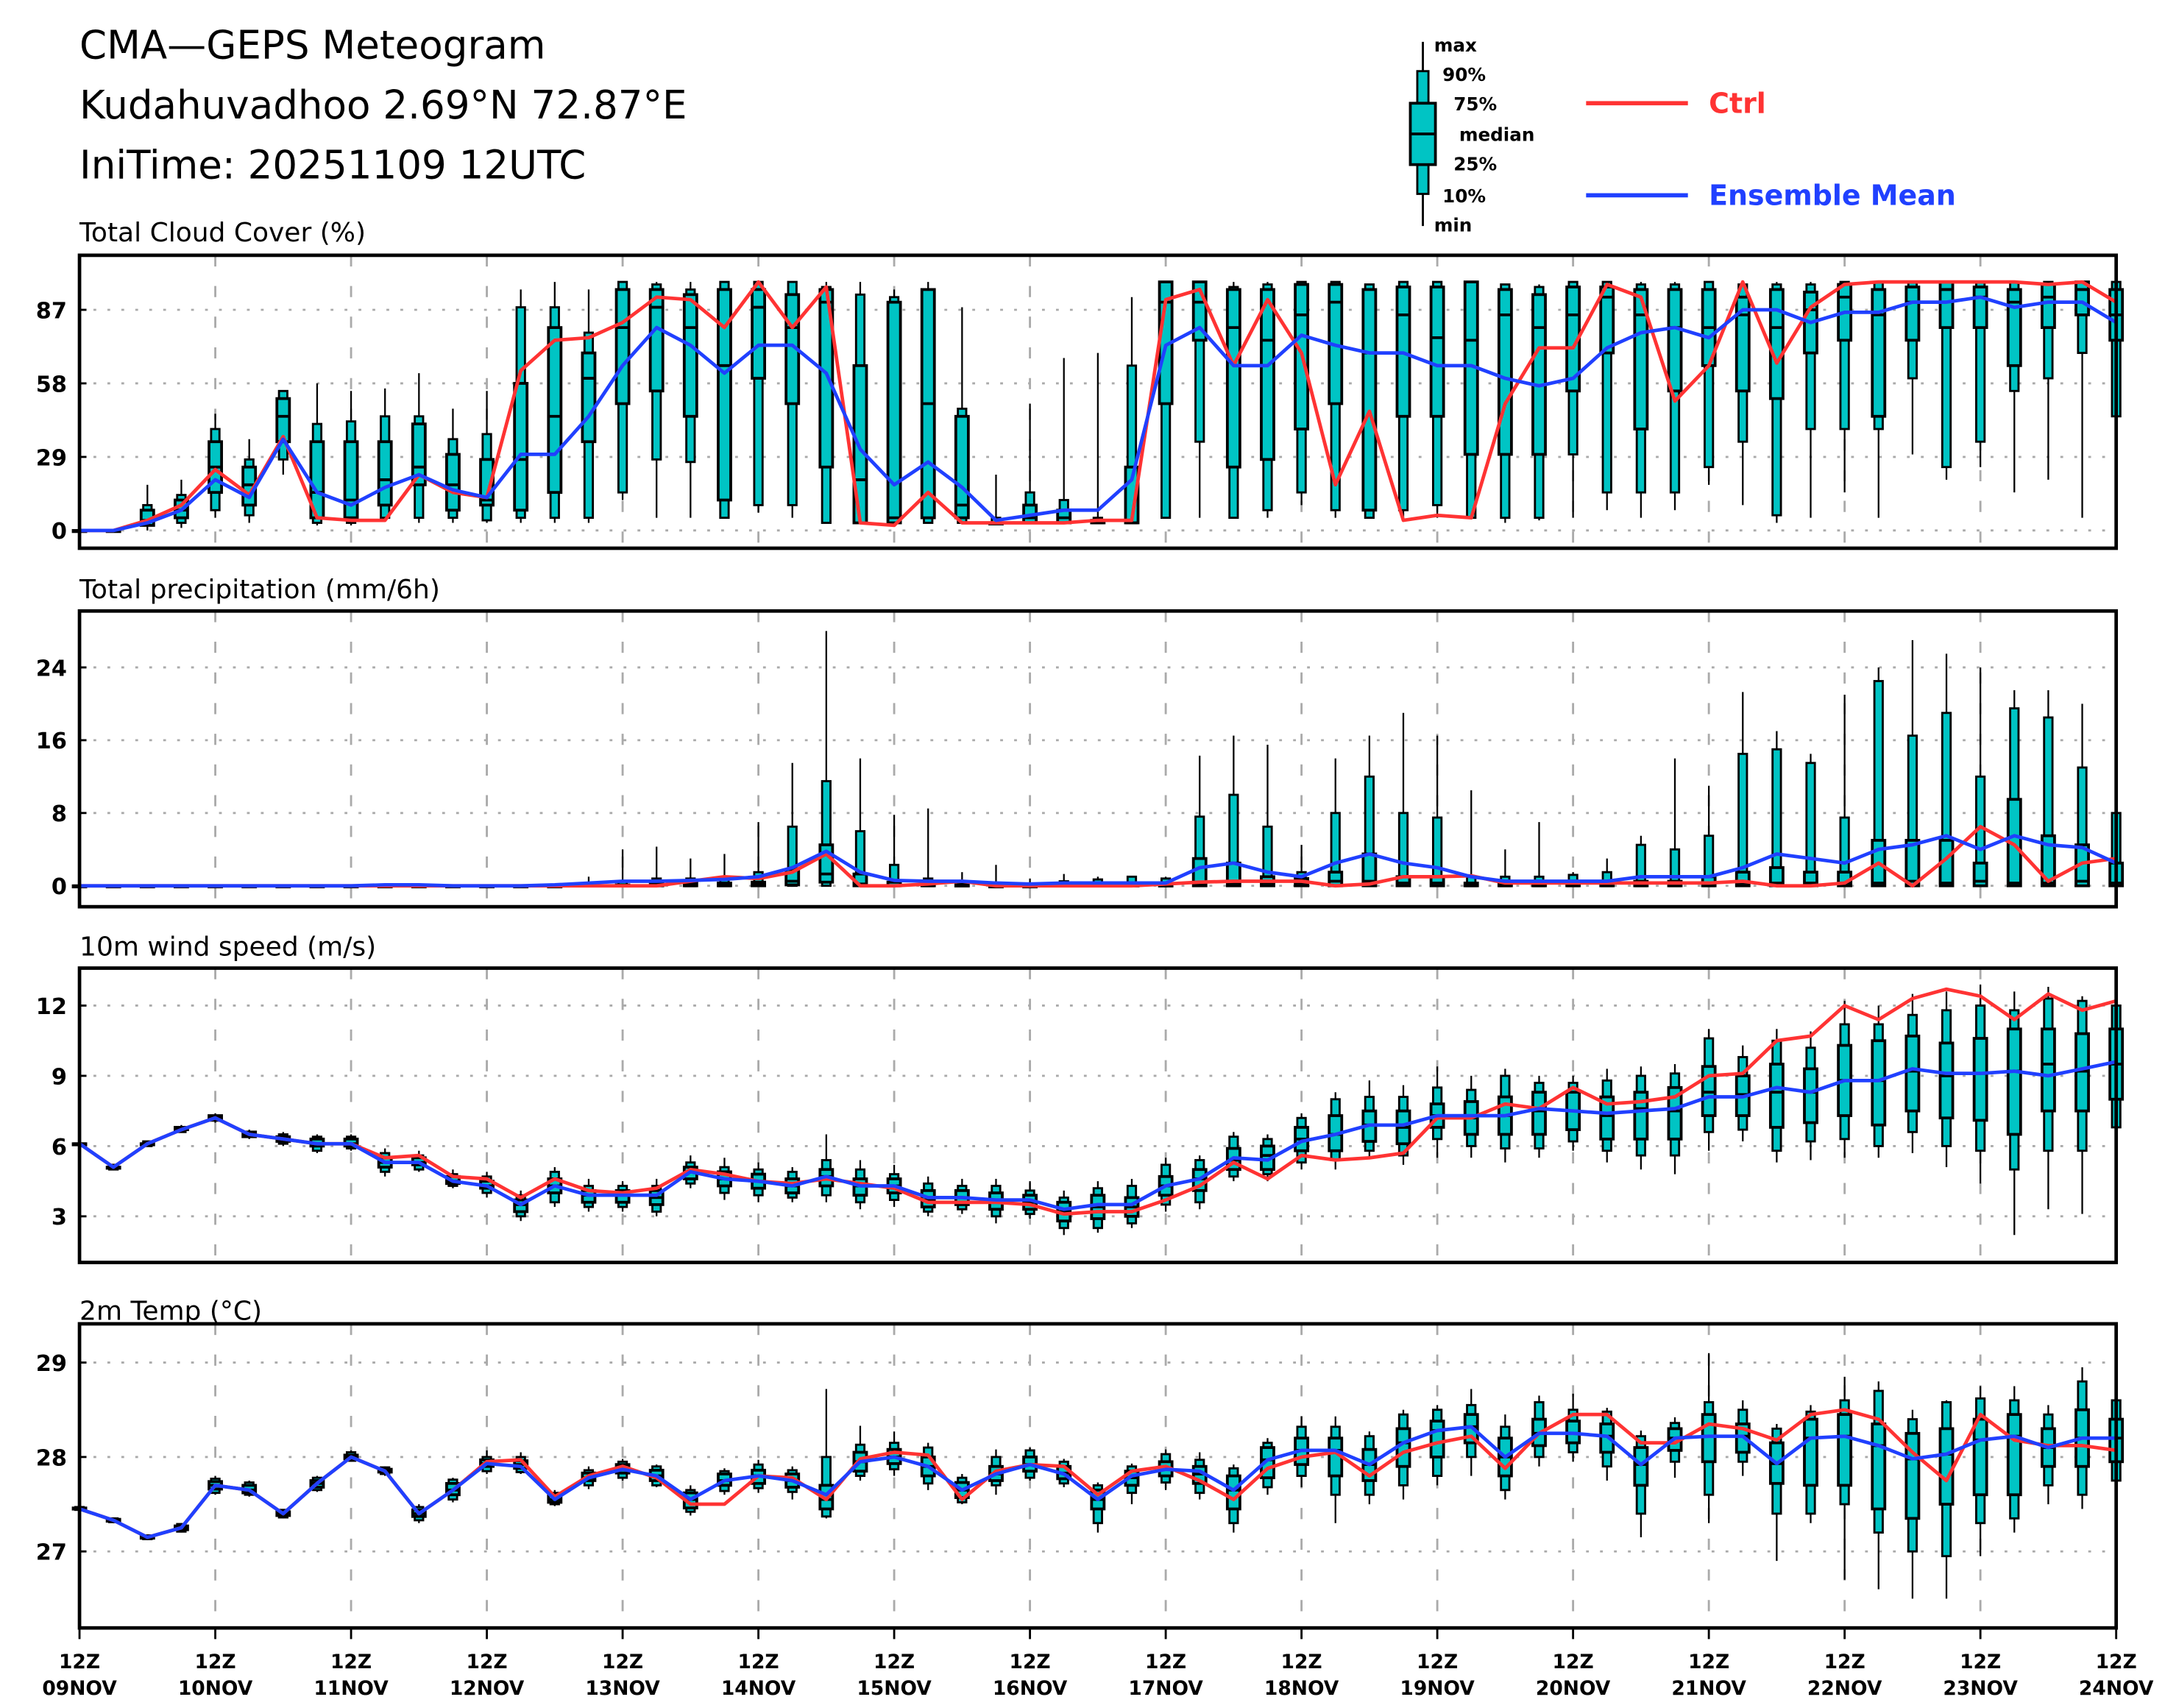 Image resolution: width=2165 pixels, height=1708 pixels. What do you see at coordinates (1165, 1688) in the screenshot?
I see `x-tick-date: 17NOV` at bounding box center [1165, 1688].